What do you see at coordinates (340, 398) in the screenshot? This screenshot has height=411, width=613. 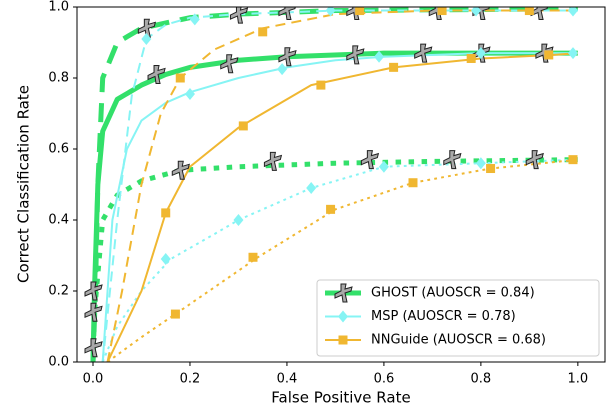 I see `x-axis-title: False Positive Rate` at bounding box center [340, 398].